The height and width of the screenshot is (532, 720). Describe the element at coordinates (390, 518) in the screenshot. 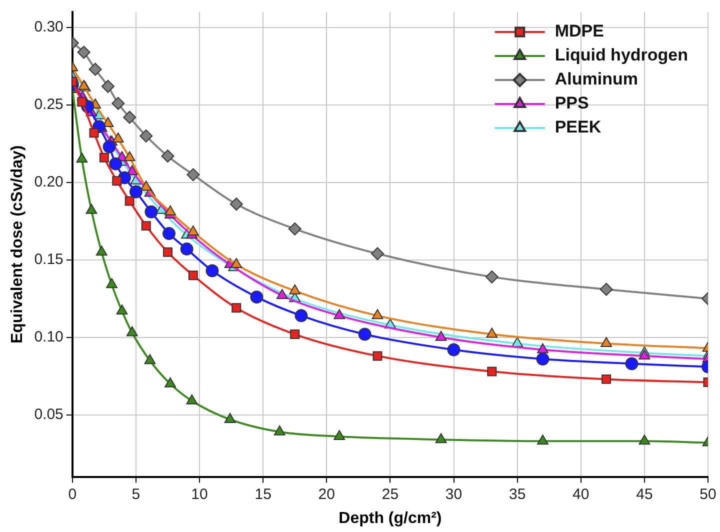

I see `x-axis-title: Depth (g/cm²)` at that location.